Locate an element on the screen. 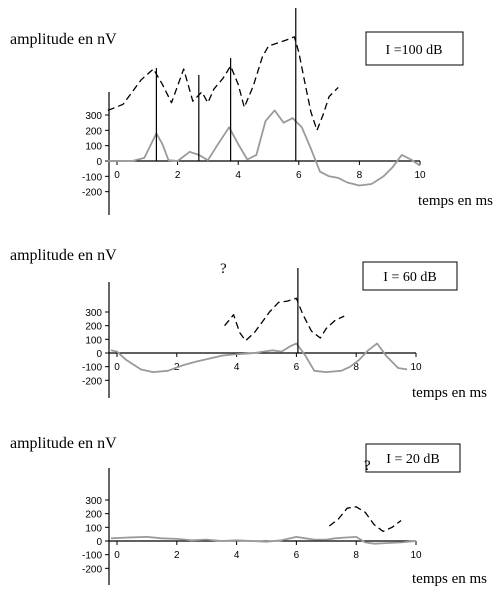 This screenshot has height=589, width=503. intensity-label: I = 60 dB is located at coordinates (409, 277).